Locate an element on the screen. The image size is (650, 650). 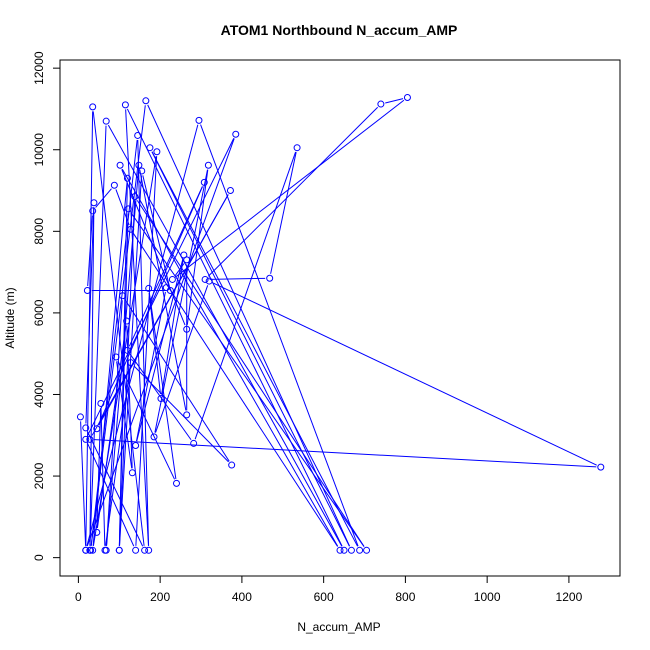
x-tick-label: 200 is located at coordinates (160, 597).